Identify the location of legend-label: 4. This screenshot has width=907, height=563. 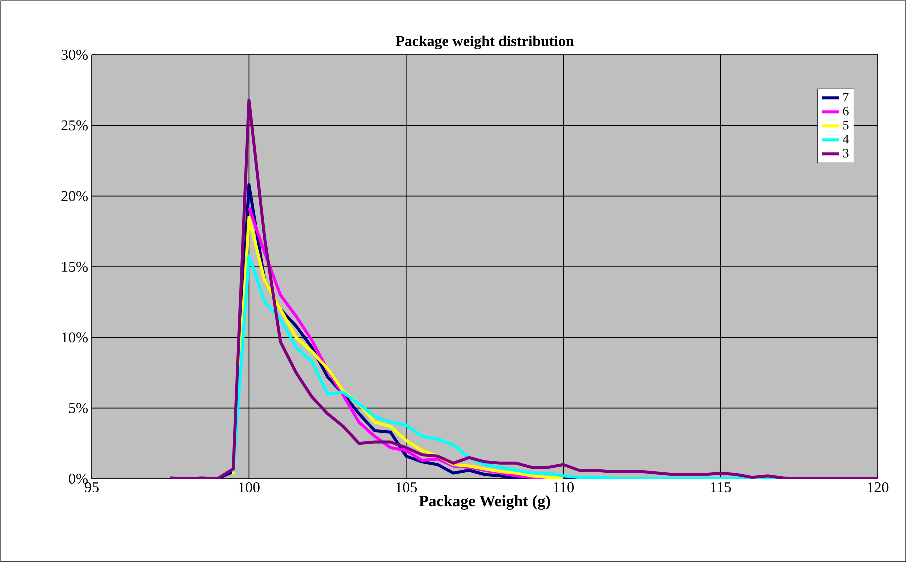
(846, 139).